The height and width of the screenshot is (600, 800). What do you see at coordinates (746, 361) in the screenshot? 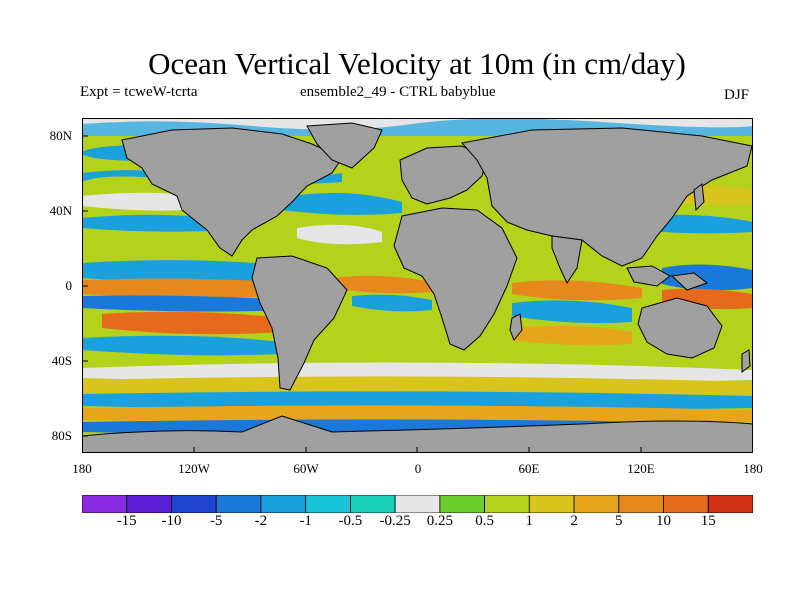
I see `landmass-new-zealand` at bounding box center [746, 361].